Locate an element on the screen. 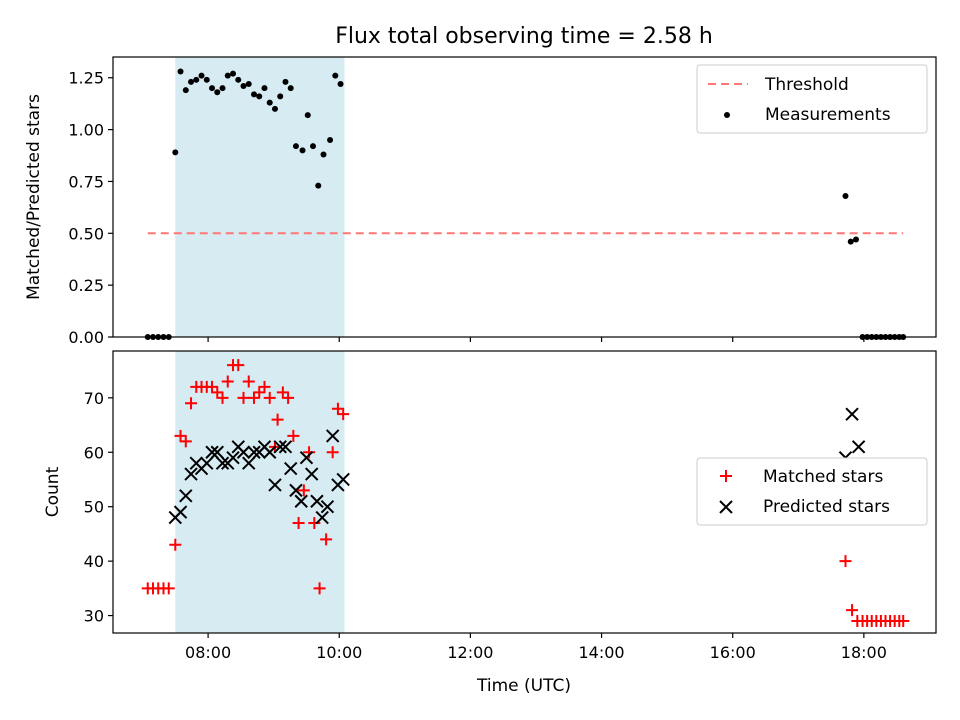  legend-predicted-swatch is located at coordinates (726, 507).